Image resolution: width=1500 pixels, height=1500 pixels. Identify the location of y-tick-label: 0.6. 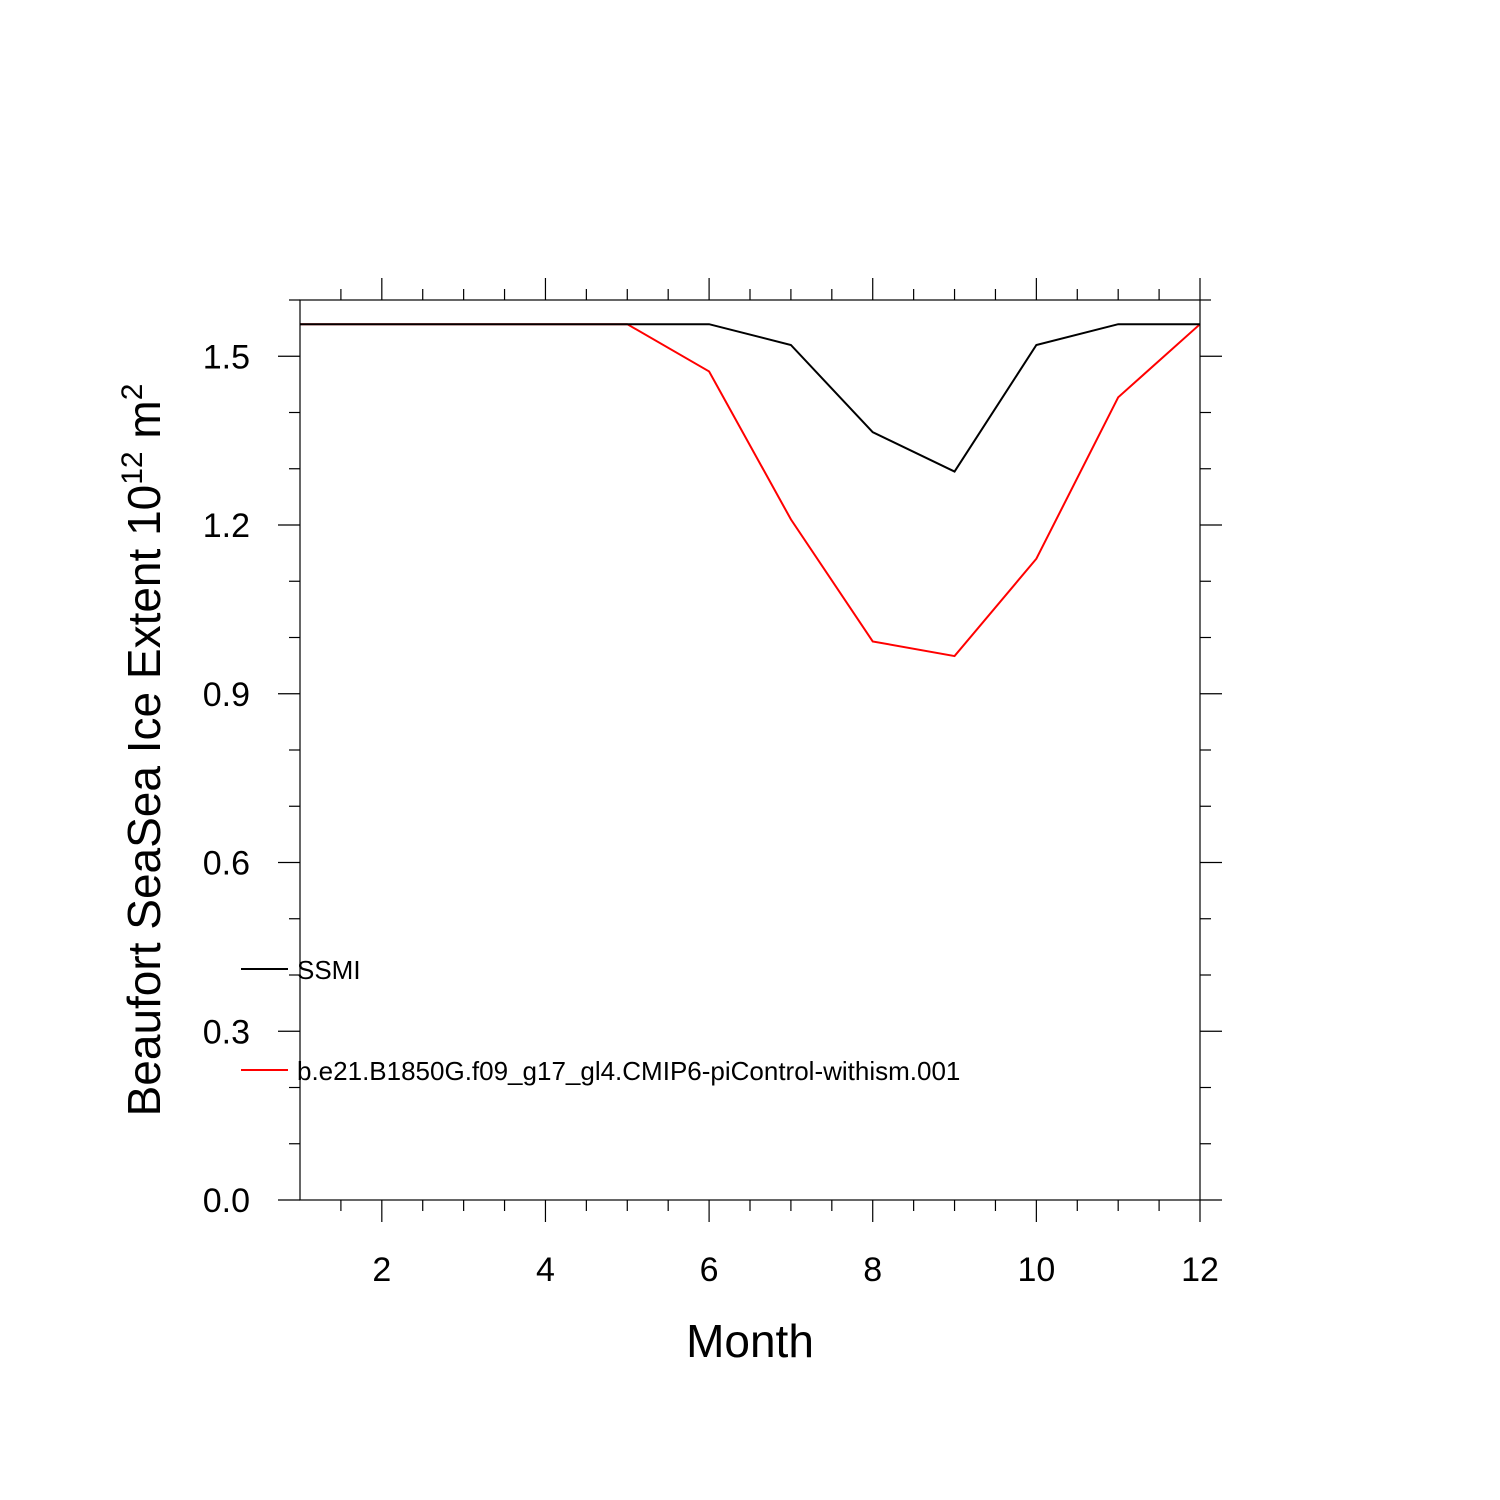
(226, 864).